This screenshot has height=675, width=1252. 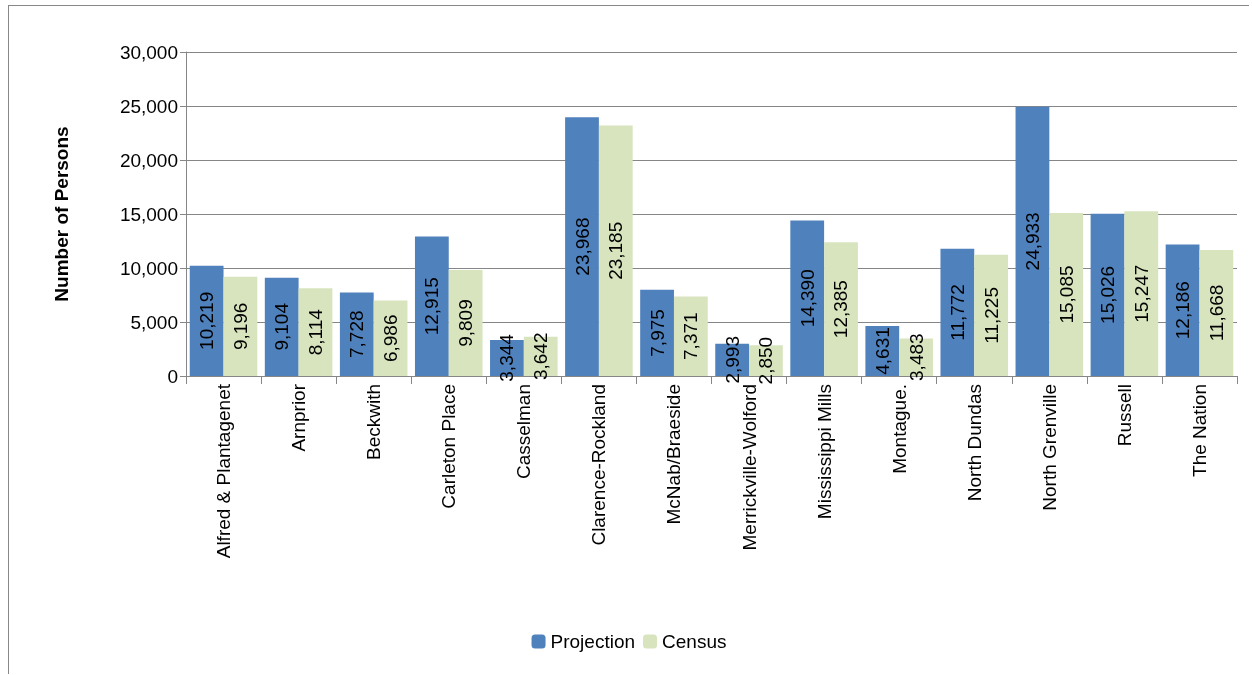 I want to click on data-label: 11,225, so click(x=991, y=315).